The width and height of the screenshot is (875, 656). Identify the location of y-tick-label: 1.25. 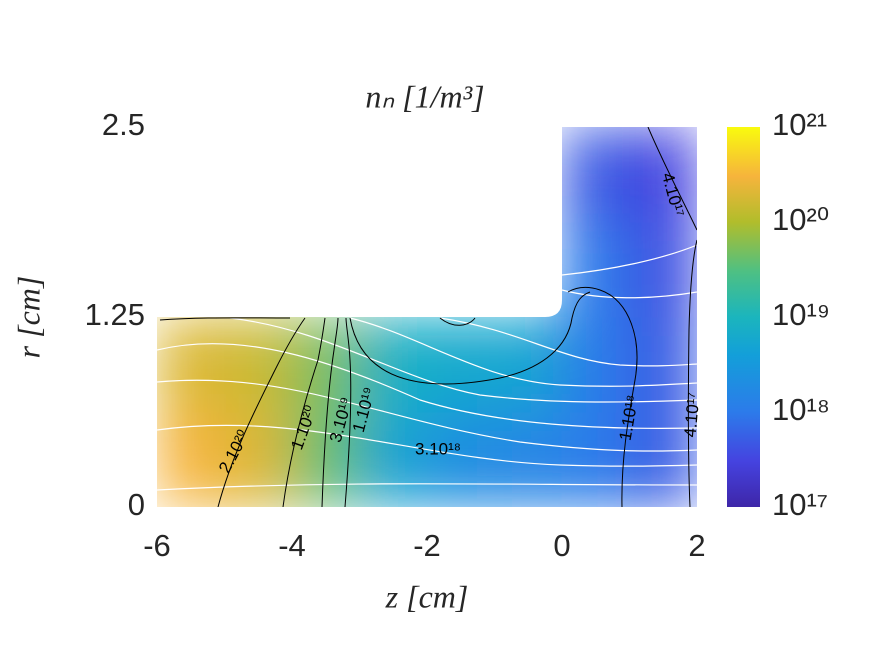
(115, 314).